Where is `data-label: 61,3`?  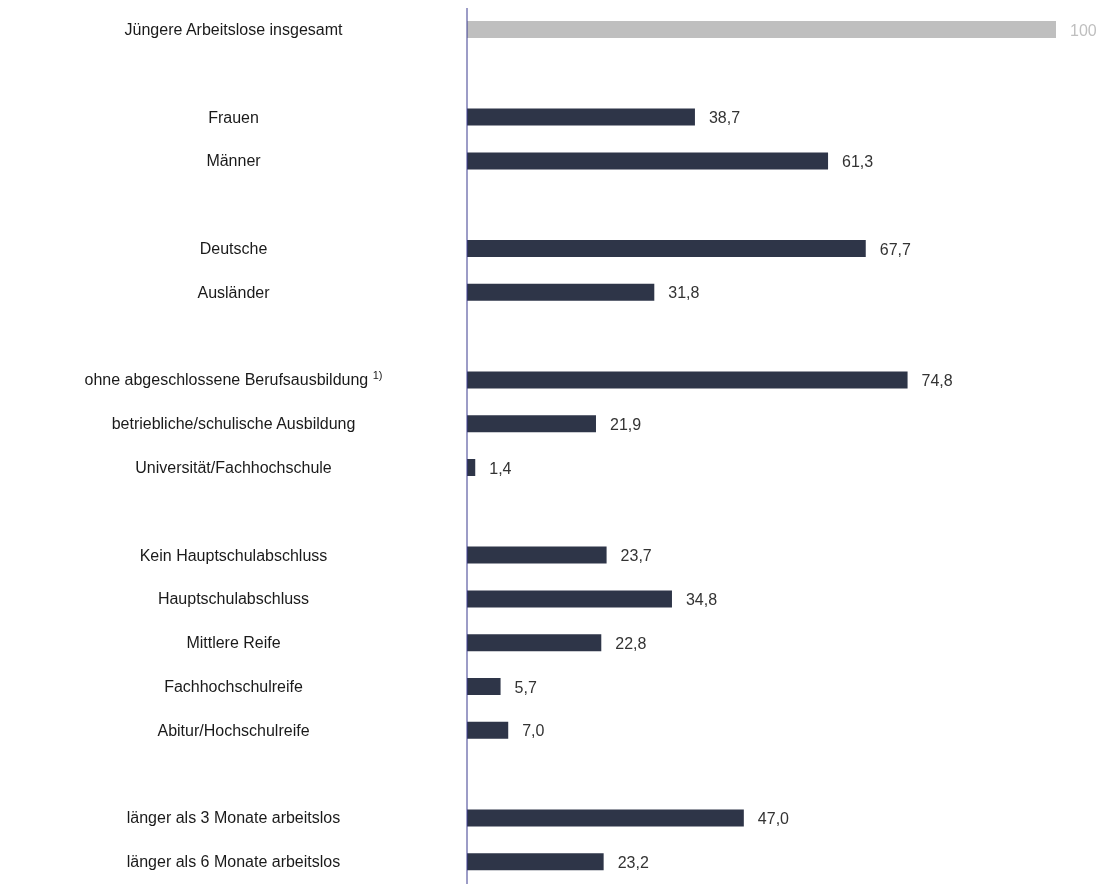 data-label: 61,3 is located at coordinates (858, 161).